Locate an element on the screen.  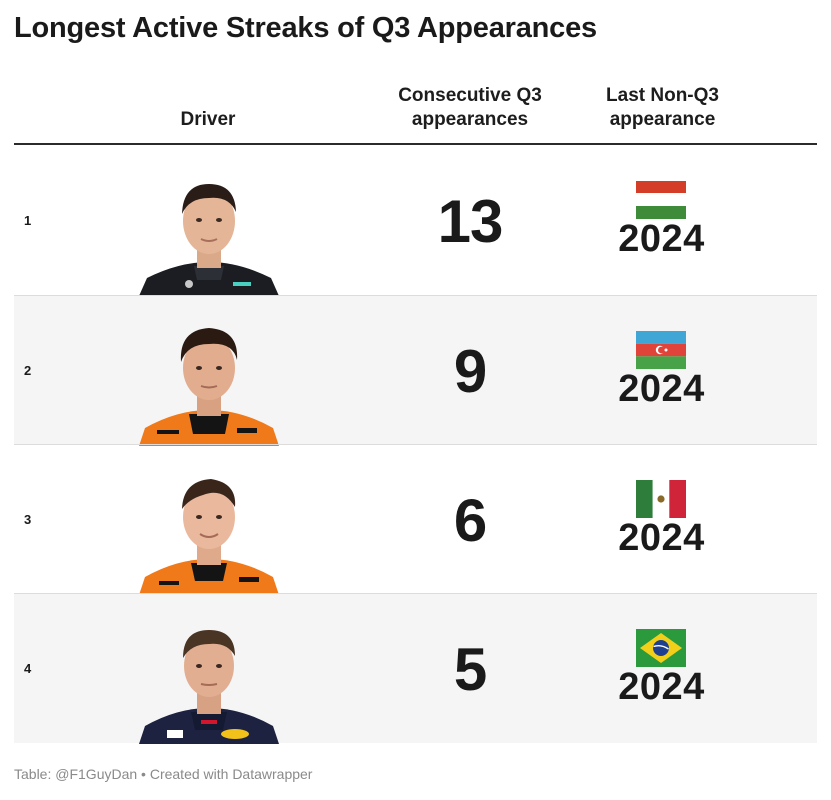
brazil-flag-icon is located at coordinates (661, 648).